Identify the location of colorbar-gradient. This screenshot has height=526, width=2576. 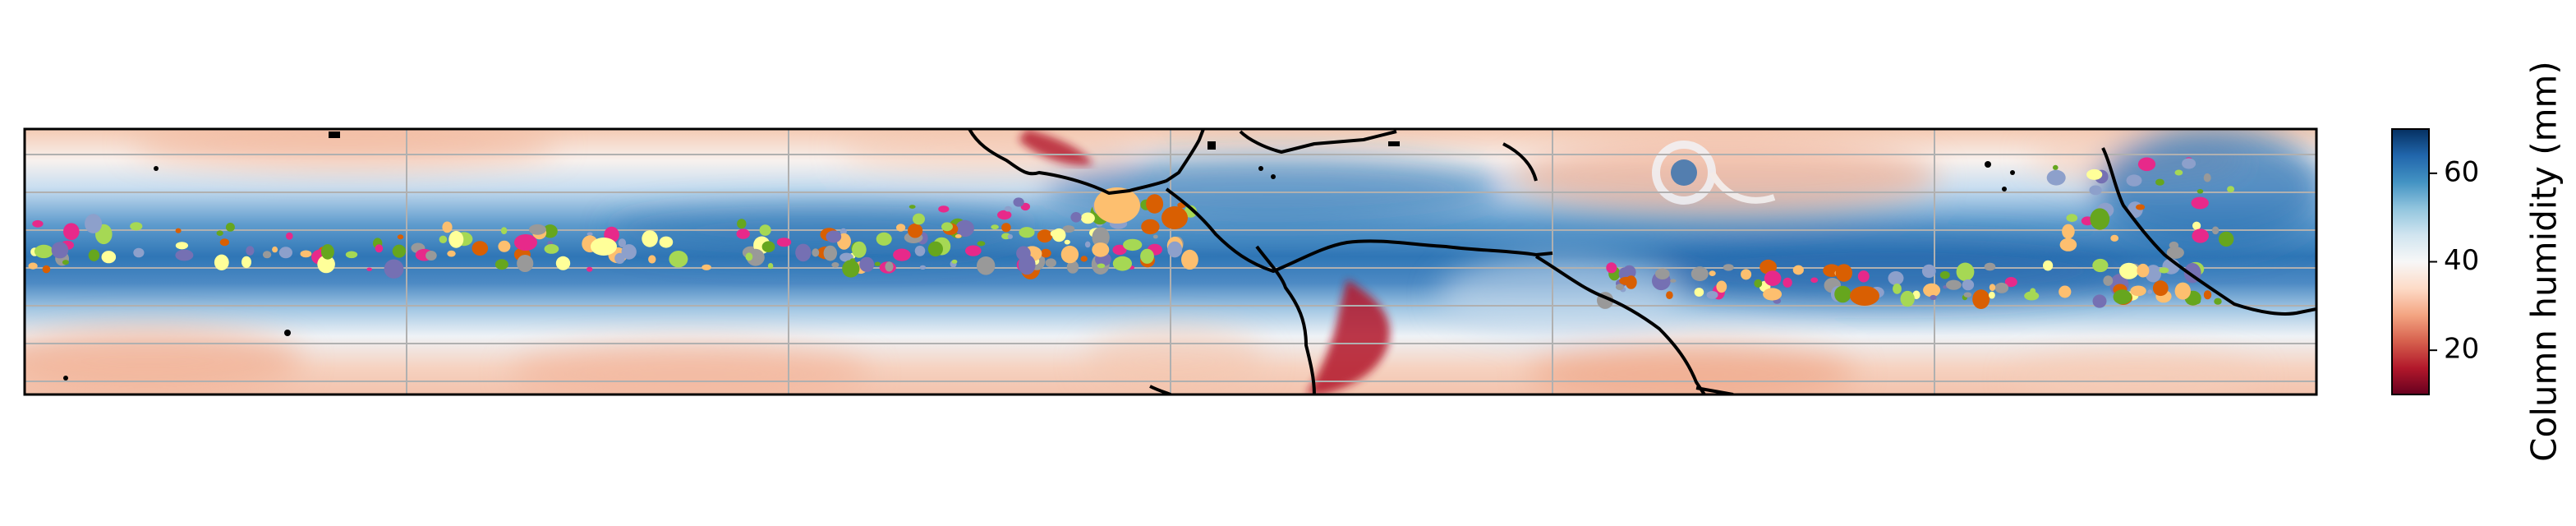
(2410, 261).